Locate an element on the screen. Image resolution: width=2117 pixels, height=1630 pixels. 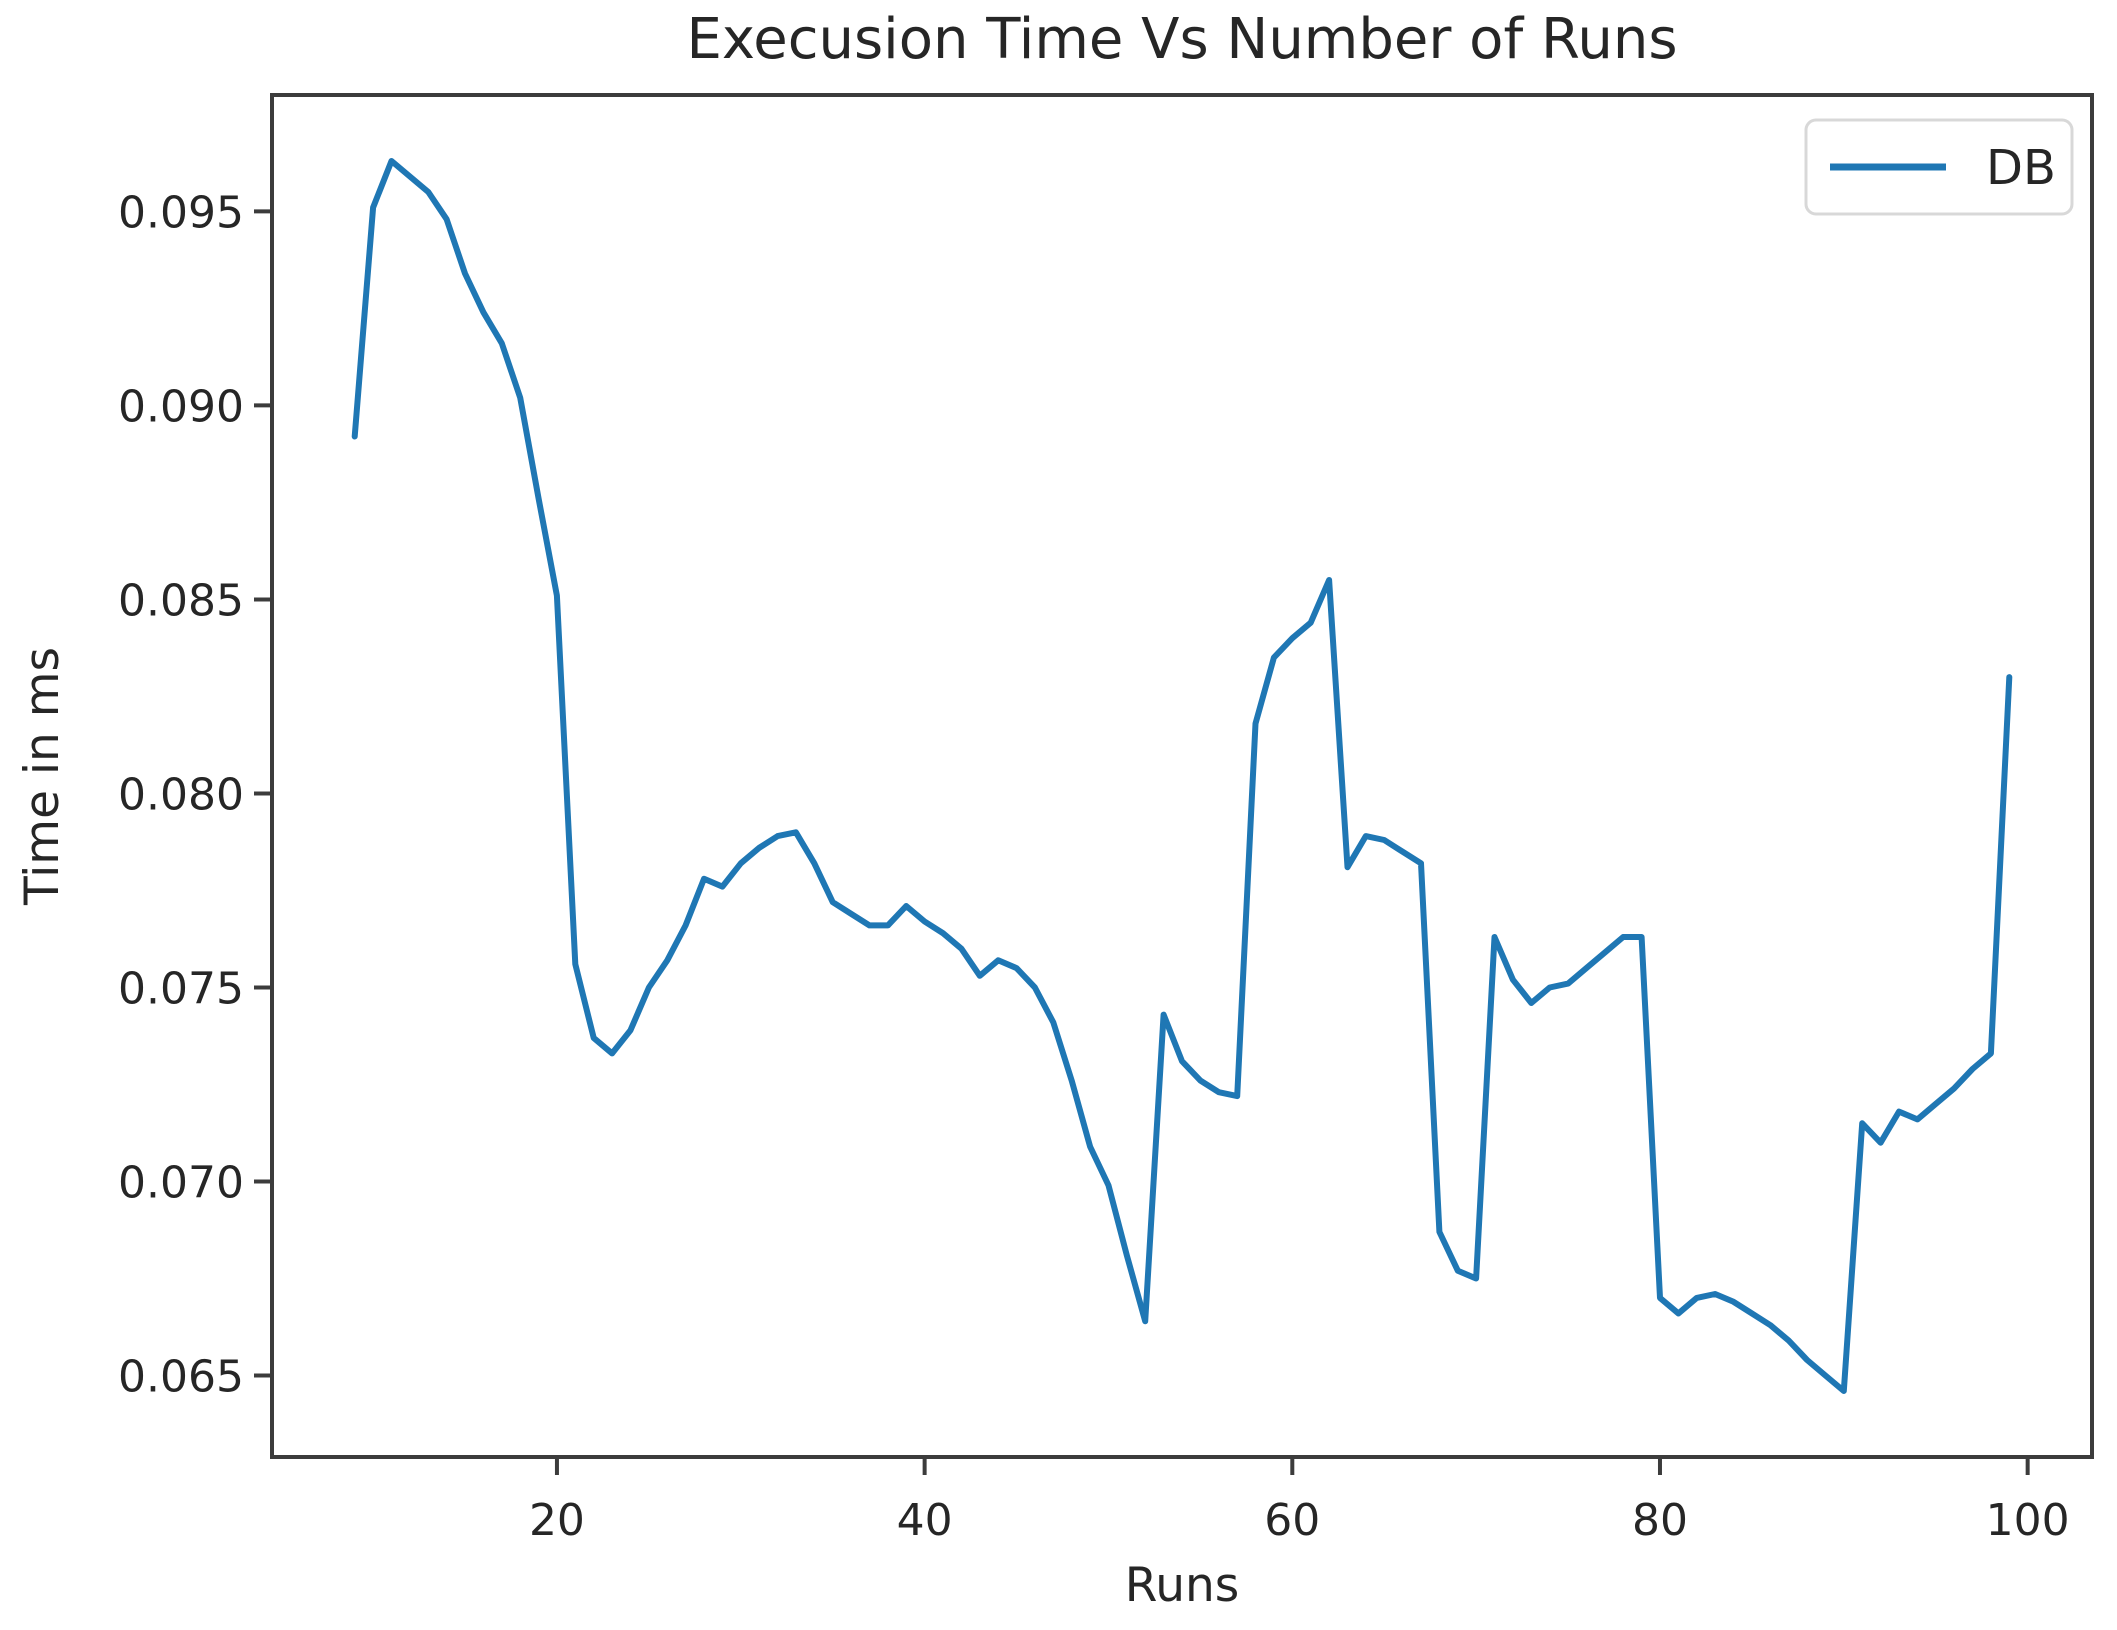
y-axis-label: Time in ms is located at coordinates (42, 776).